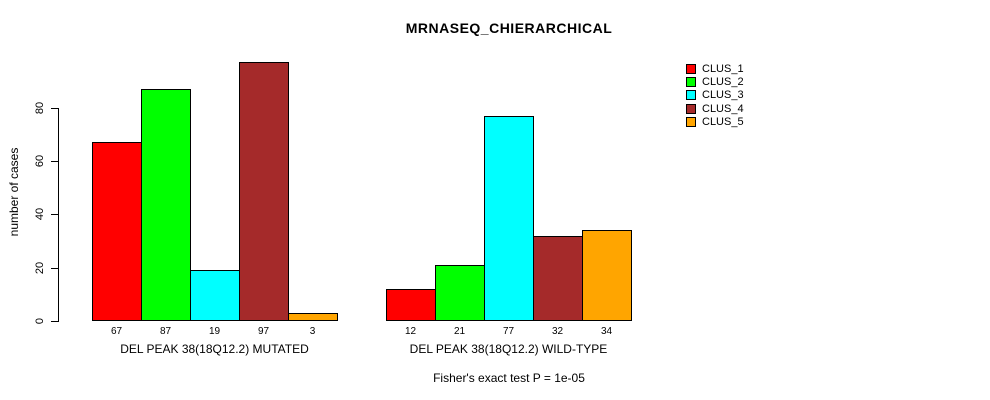 This screenshot has height=400, width=990. Describe the element at coordinates (40, 267) in the screenshot. I see `y-axis-tick-label: 20` at that location.